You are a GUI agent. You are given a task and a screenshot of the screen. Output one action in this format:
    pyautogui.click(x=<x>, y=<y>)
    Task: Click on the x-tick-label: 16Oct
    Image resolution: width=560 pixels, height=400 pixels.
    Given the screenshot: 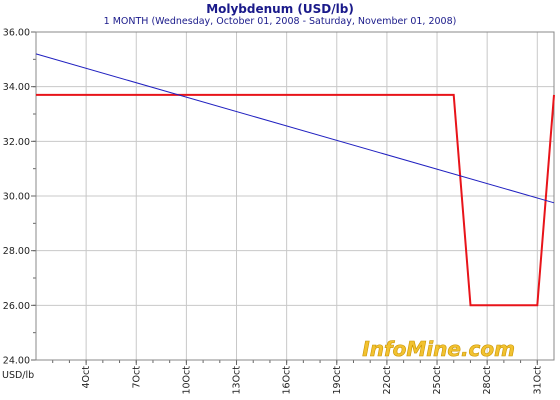 What is the action you would take?
    pyautogui.click(x=287, y=380)
    